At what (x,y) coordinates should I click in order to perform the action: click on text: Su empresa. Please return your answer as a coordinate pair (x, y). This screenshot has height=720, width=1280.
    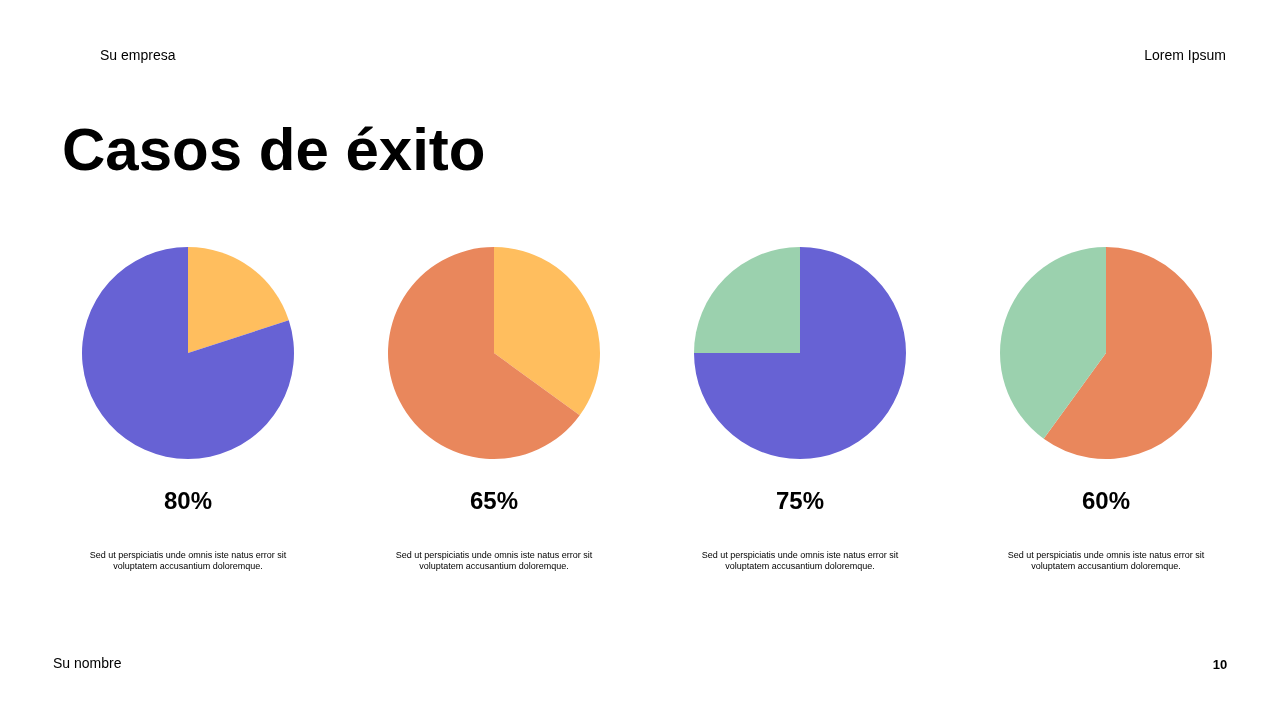
    Looking at the image, I should click on (138, 55).